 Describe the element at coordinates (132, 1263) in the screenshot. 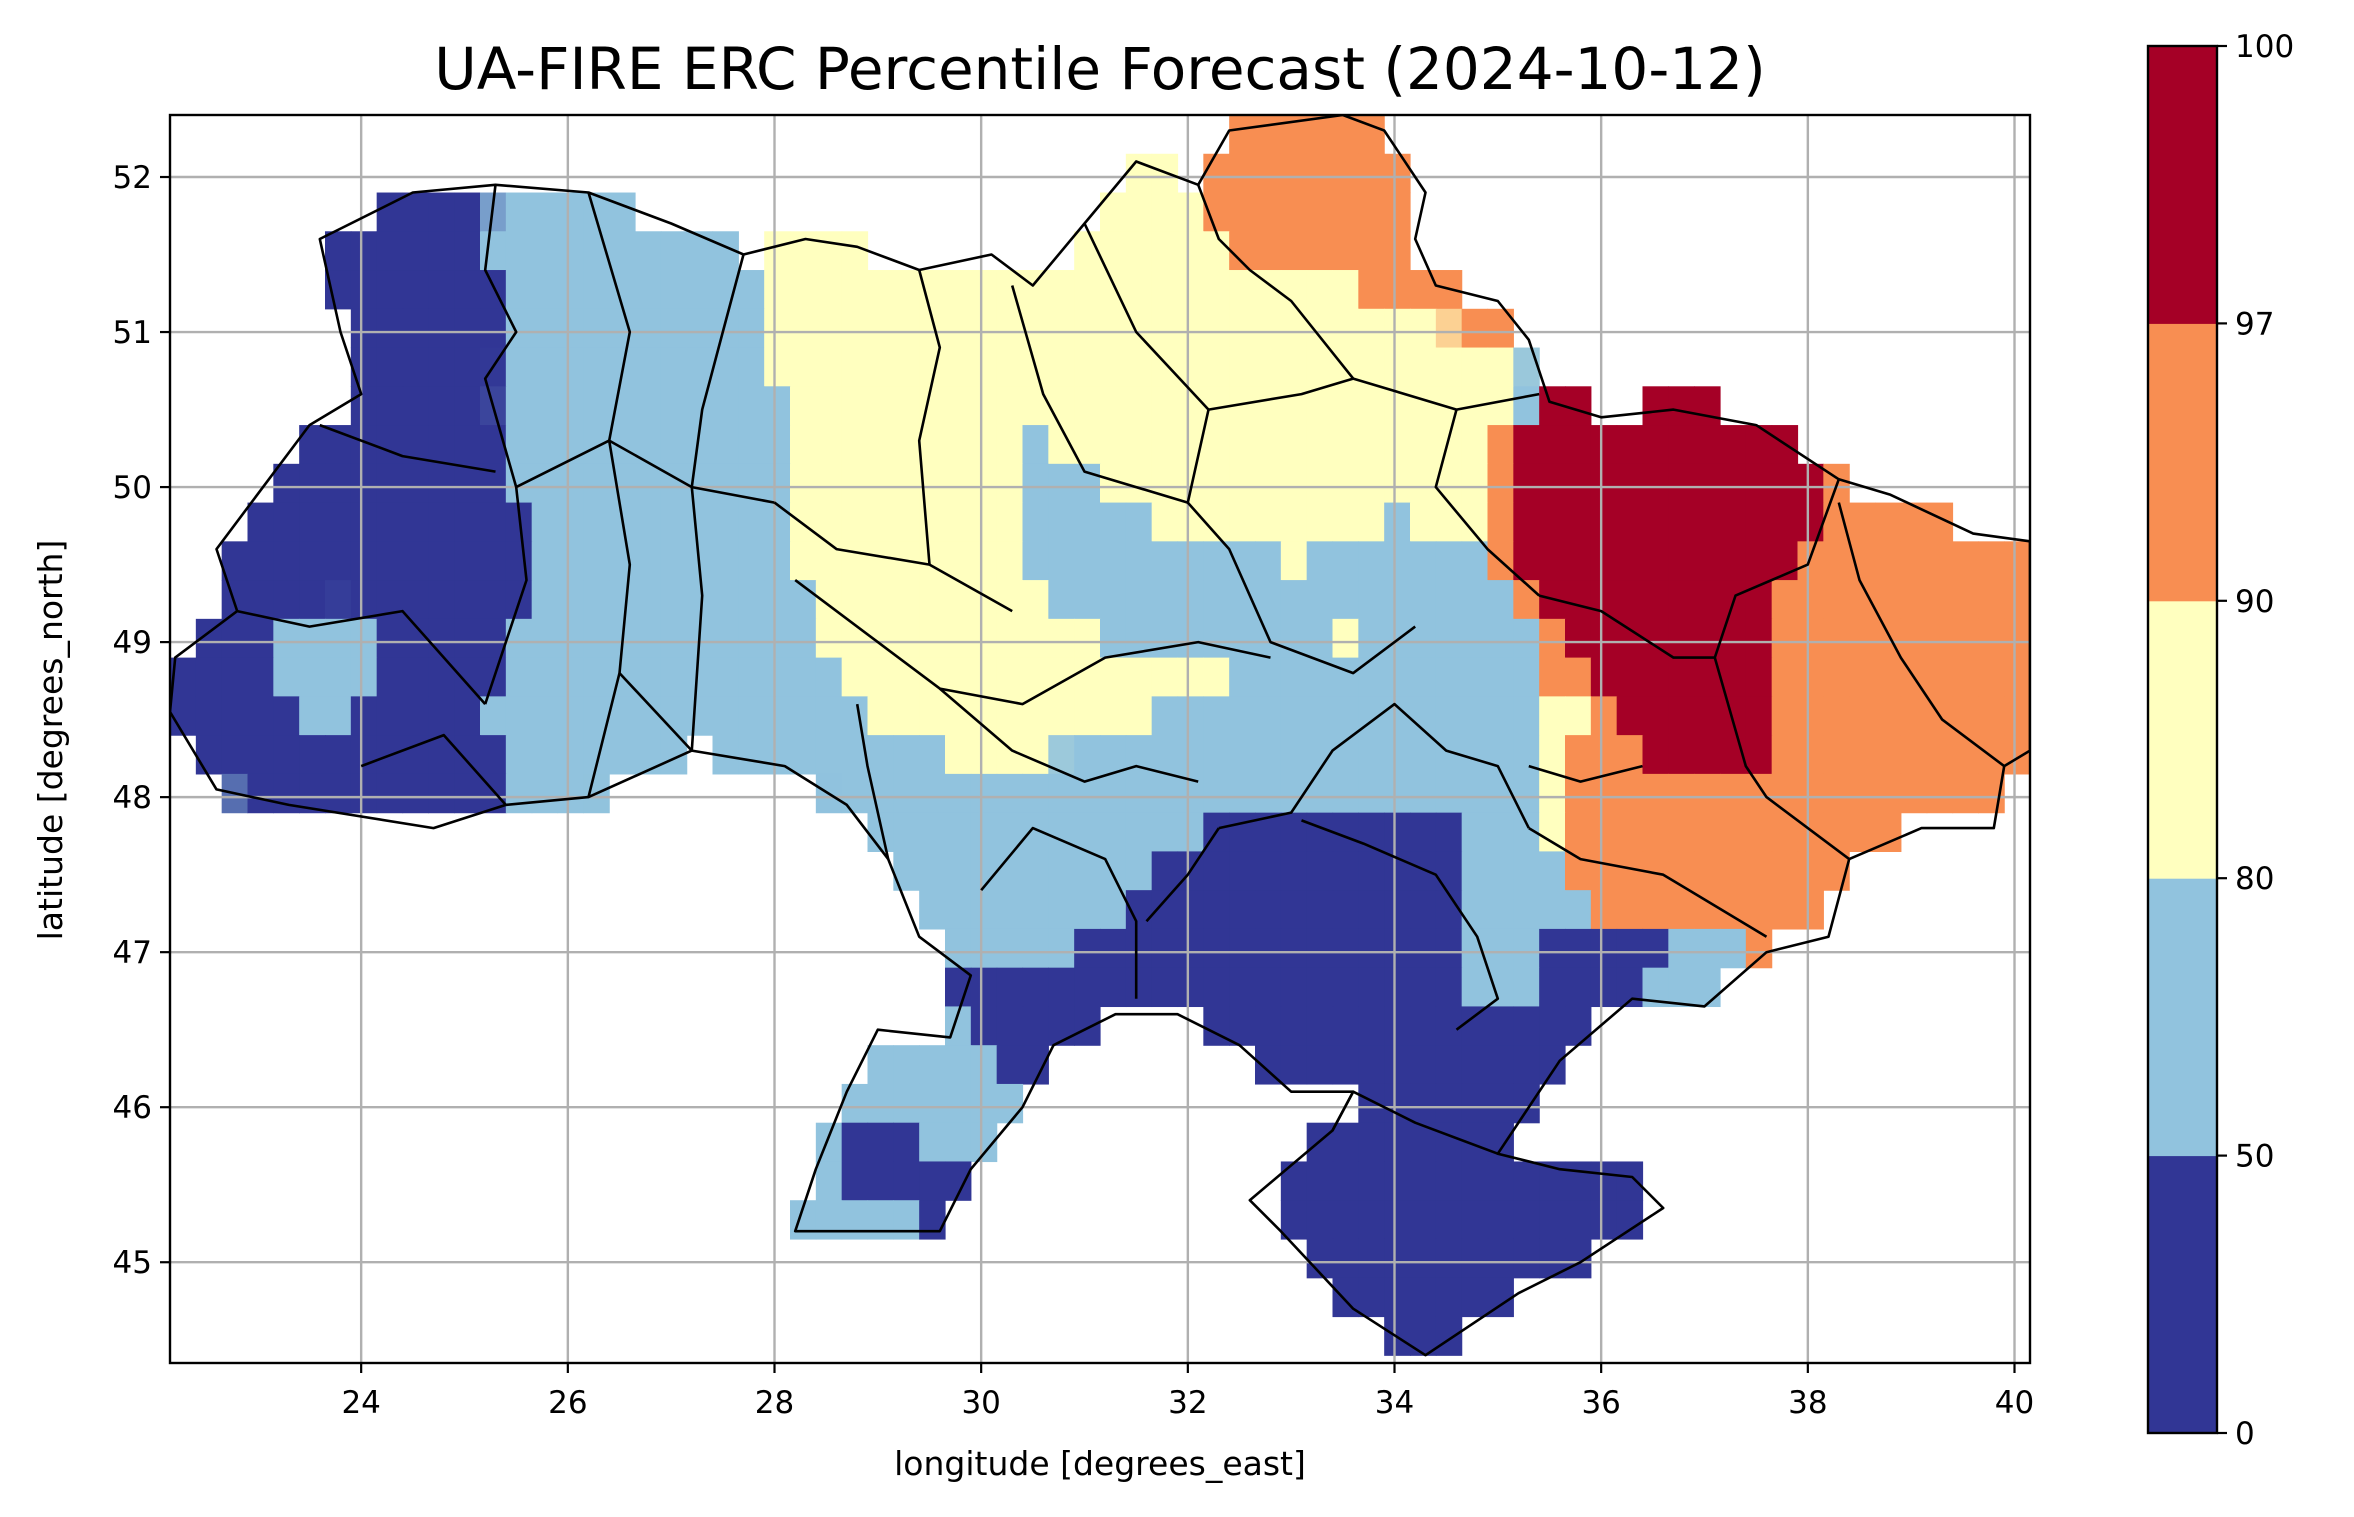

I see `y-tick-label: 45` at that location.